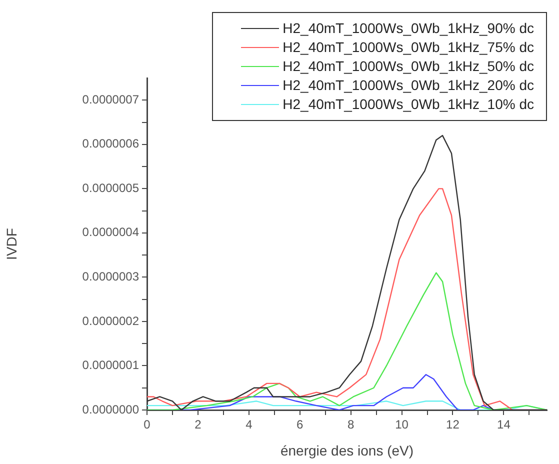  Describe the element at coordinates (347, 450) in the screenshot. I see `x-axis-title: énergie des ions (eV)` at that location.